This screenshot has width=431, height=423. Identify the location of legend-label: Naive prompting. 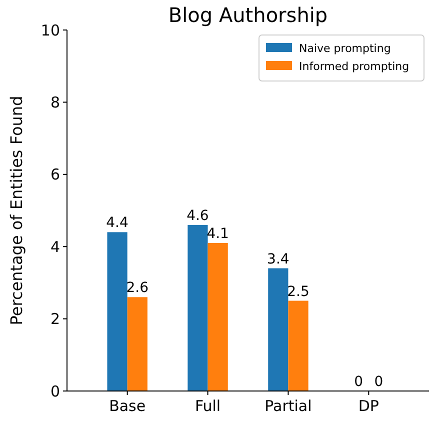
(345, 48).